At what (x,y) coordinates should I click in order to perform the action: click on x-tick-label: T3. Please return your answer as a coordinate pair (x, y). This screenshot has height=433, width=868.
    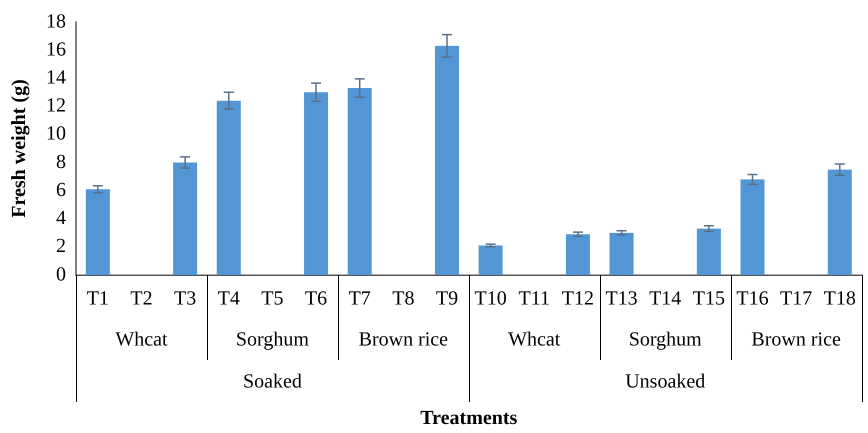
    Looking at the image, I should click on (185, 298).